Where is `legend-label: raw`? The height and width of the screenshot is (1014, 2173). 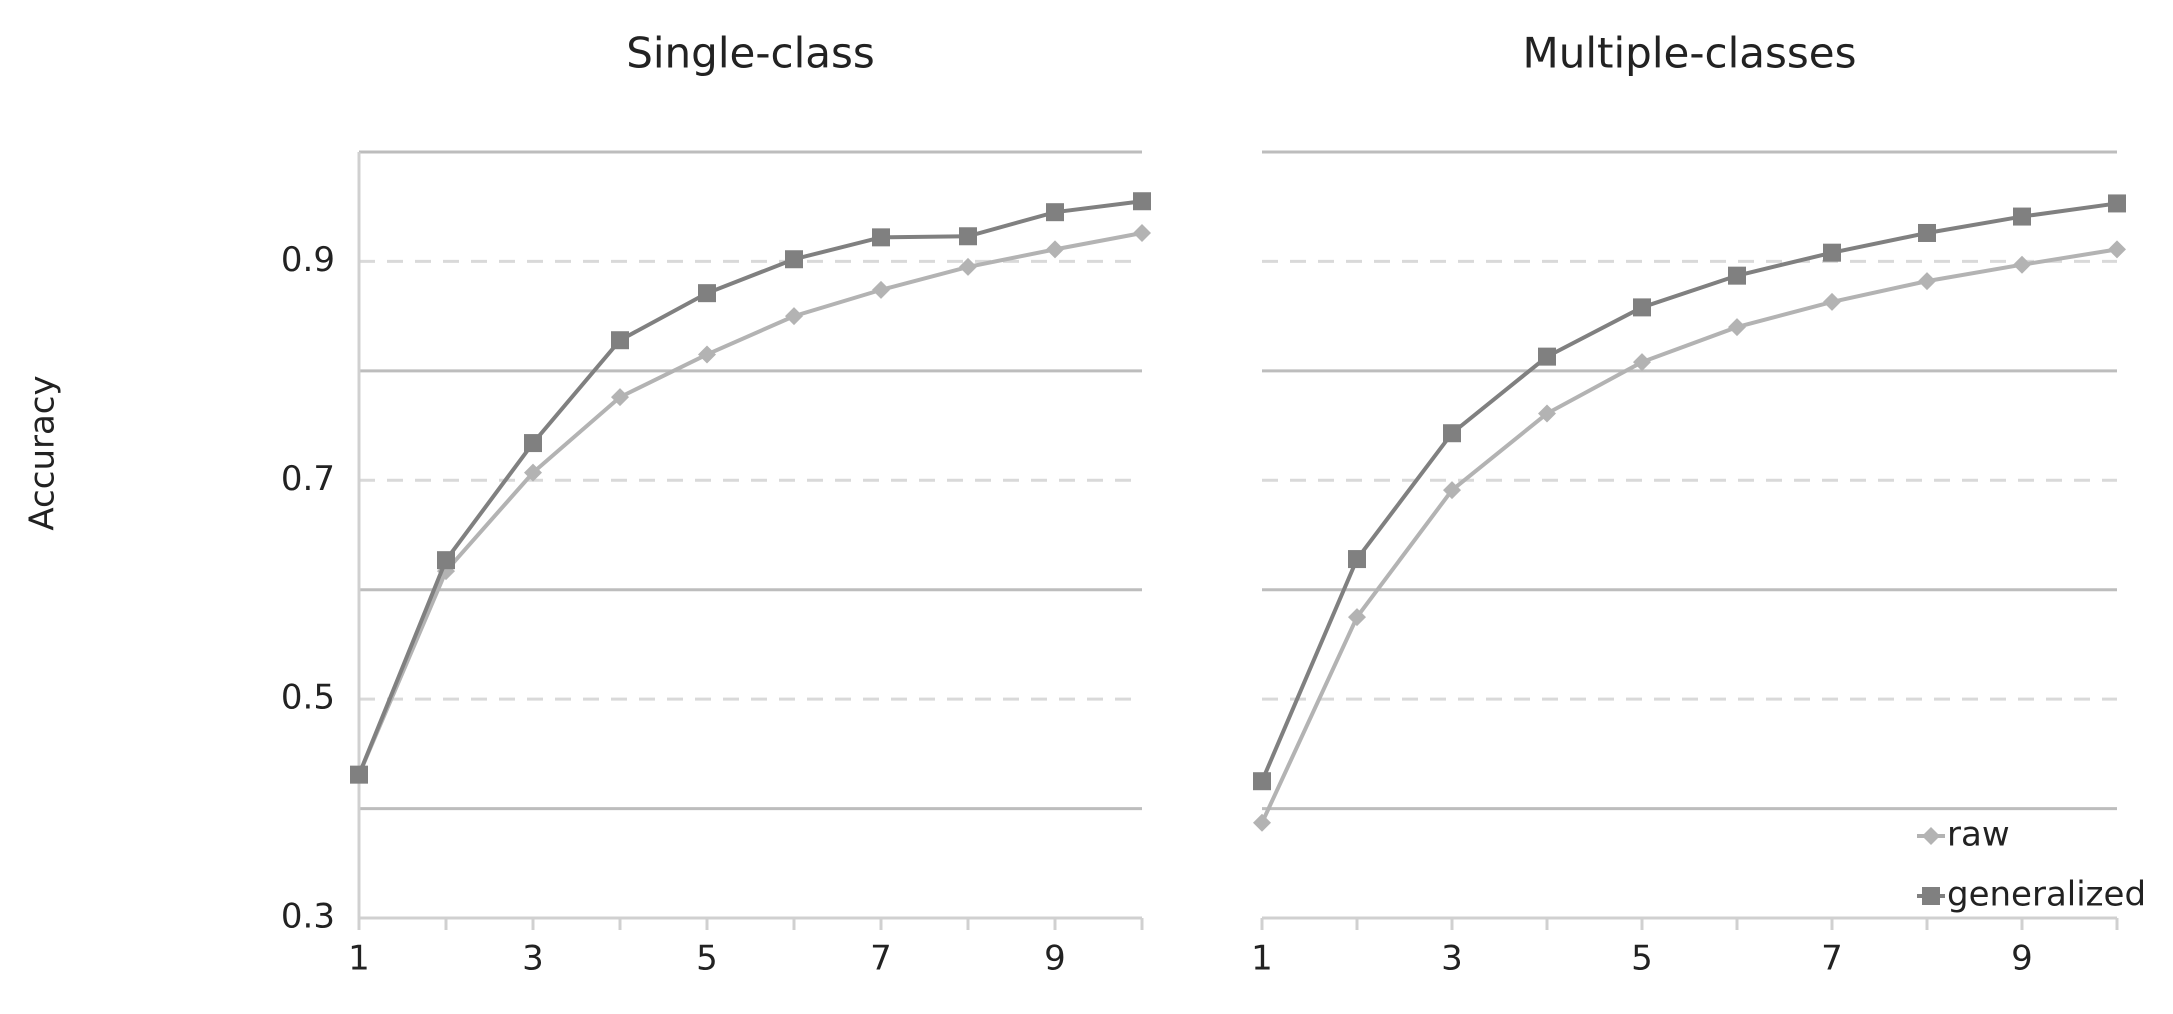 legend-label: raw is located at coordinates (1978, 835).